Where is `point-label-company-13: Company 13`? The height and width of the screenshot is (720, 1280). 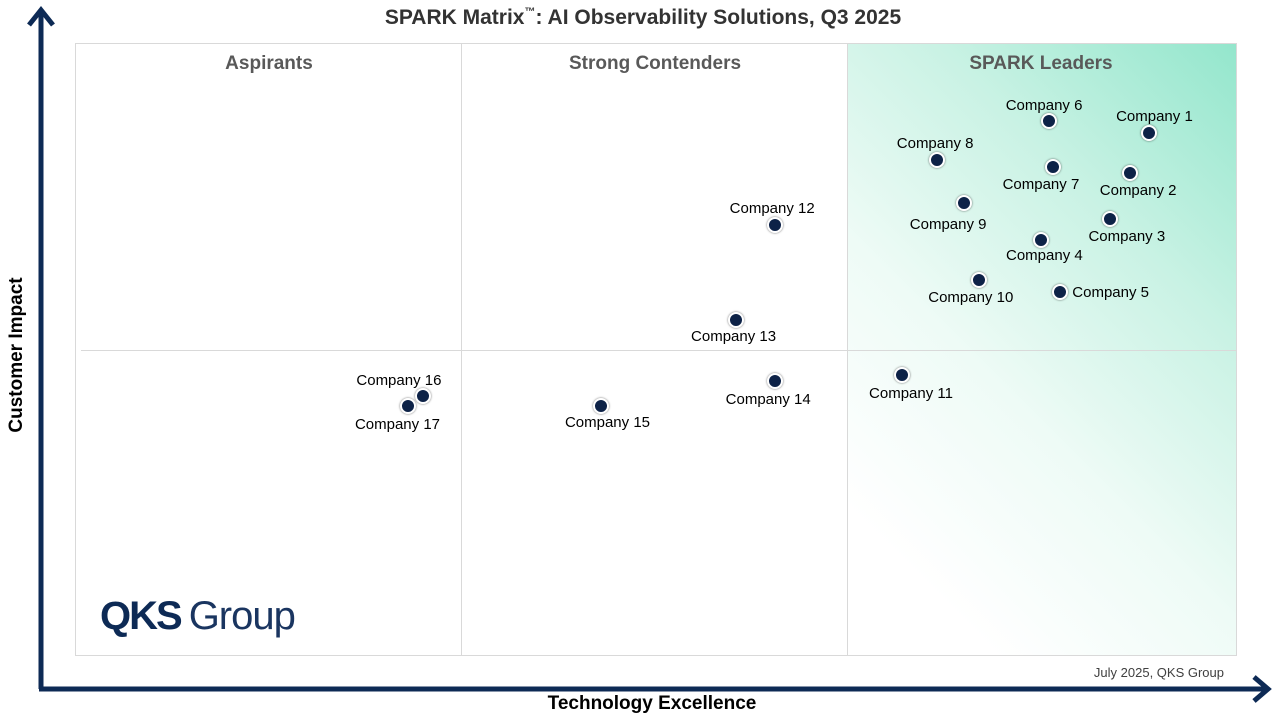
point-label-company-13: Company 13 is located at coordinates (734, 336).